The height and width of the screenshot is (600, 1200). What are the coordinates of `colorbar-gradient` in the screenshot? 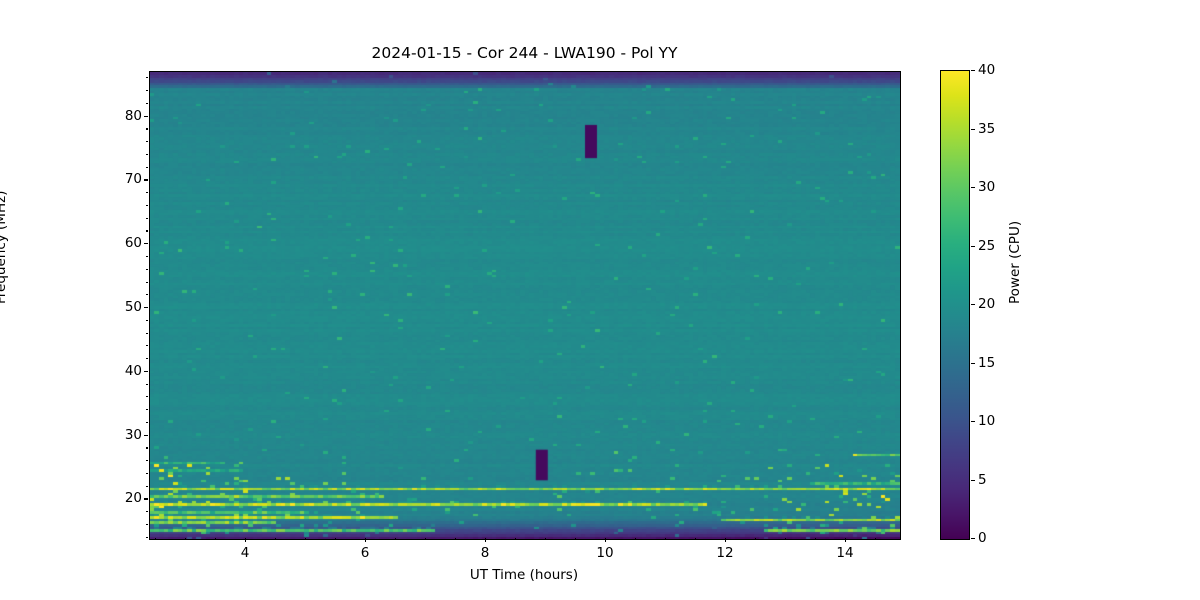 It's located at (955, 305).